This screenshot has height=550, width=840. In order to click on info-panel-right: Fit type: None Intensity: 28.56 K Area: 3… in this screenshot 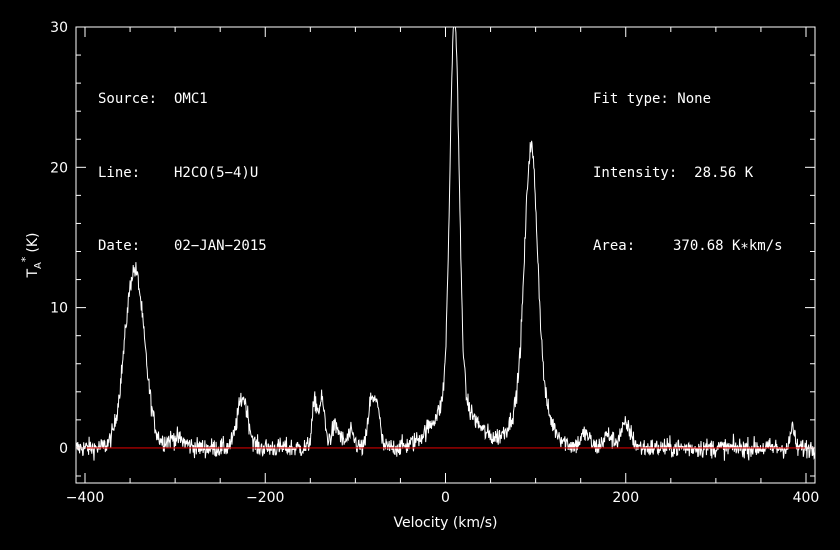, I will do `click(688, 160)`.